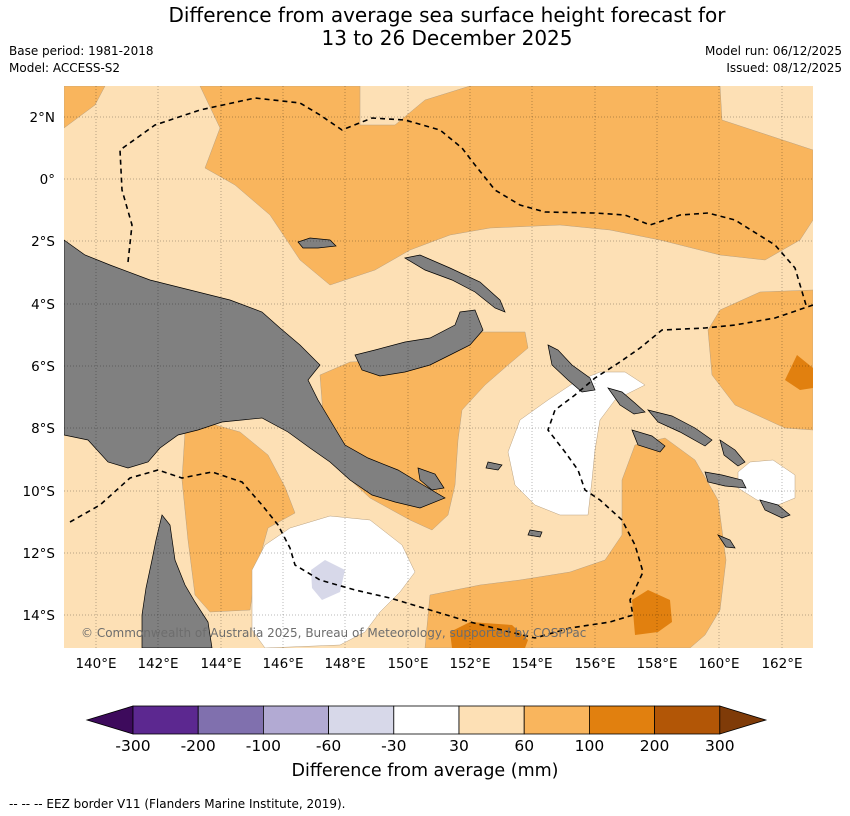  Describe the element at coordinates (419, 343) in the screenshot. I see `new-britain` at that location.